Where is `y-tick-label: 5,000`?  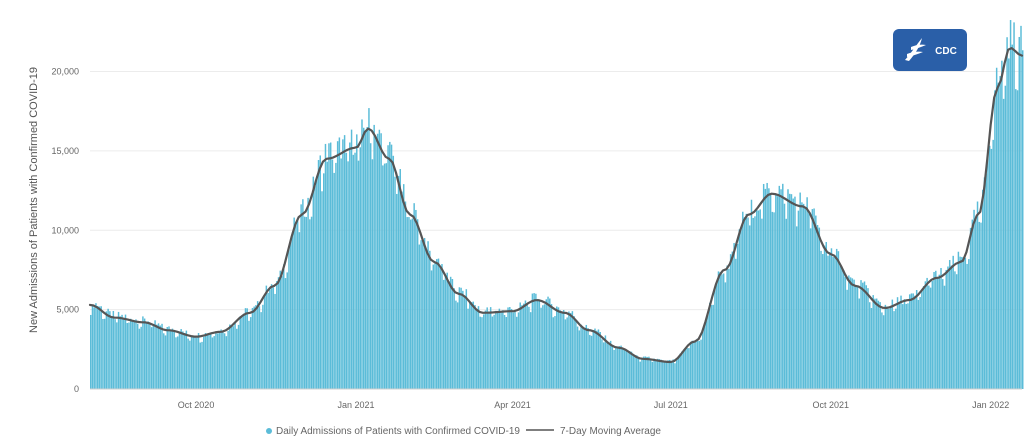 y-tick-label: 5,000 is located at coordinates (67, 310).